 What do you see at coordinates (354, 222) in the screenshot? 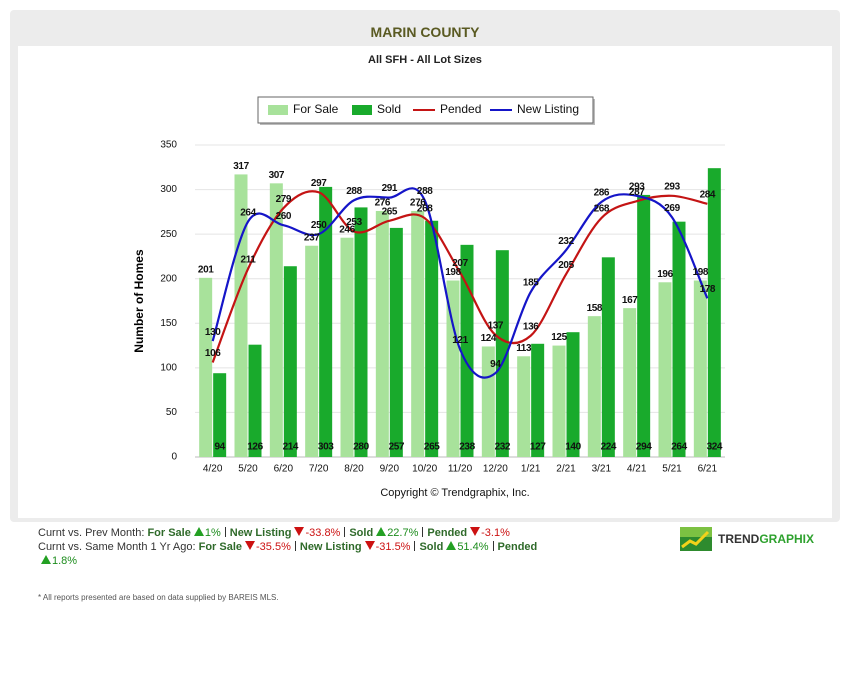
I see `data-label: 253` at bounding box center [354, 222].